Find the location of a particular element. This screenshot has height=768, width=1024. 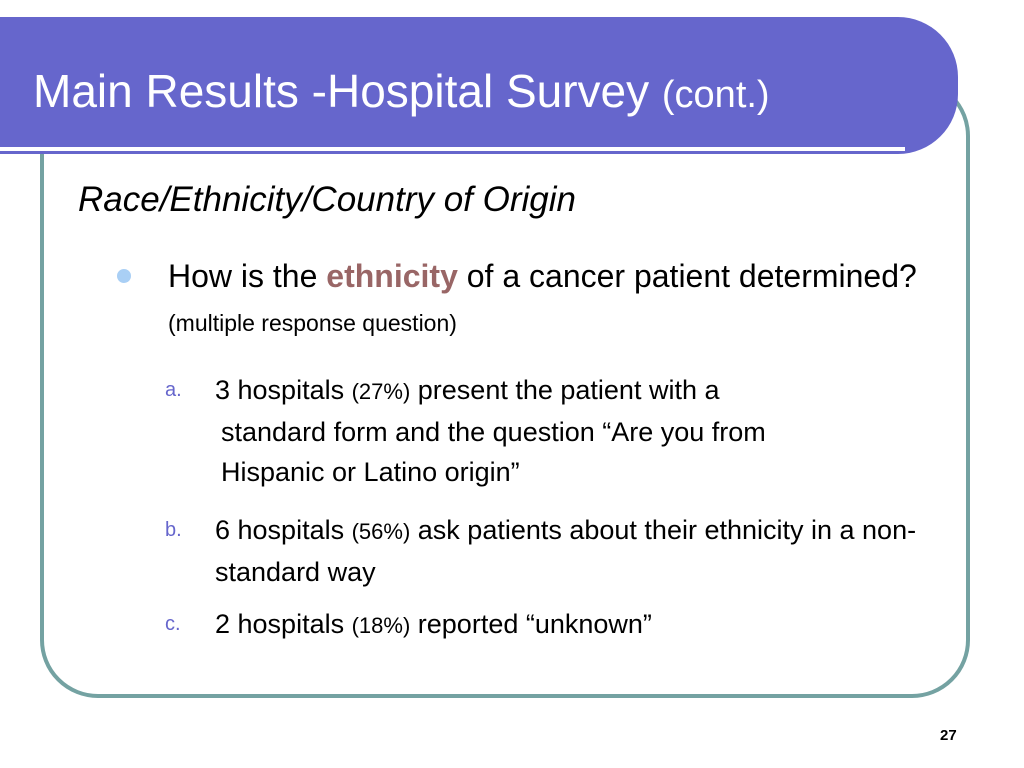

answer-lead: 6 hospitals is located at coordinates (283, 530).